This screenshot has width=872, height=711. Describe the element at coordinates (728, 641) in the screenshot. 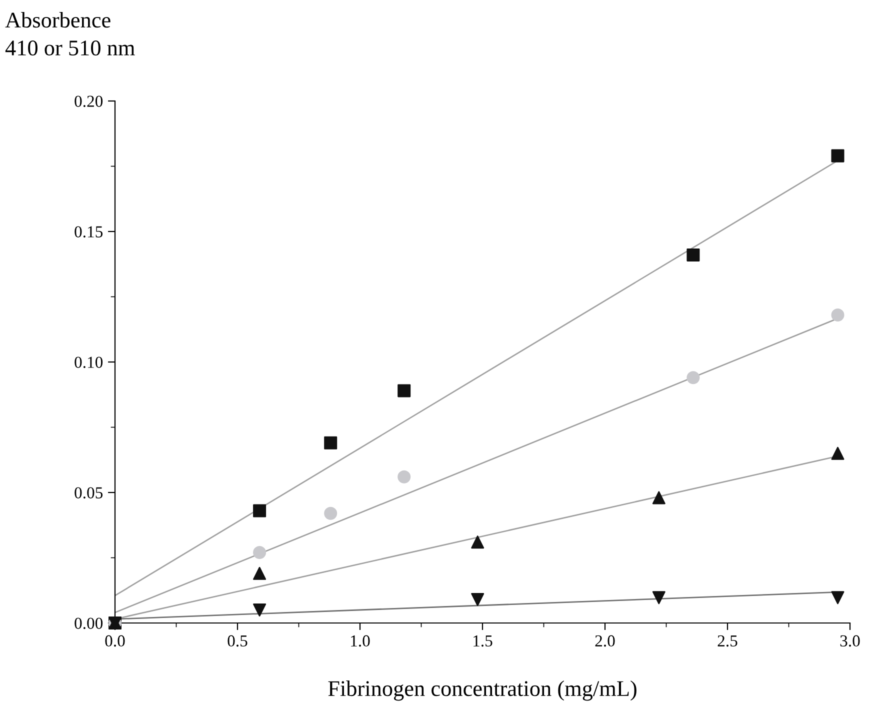

I see `x-tick-label: 2.5` at that location.